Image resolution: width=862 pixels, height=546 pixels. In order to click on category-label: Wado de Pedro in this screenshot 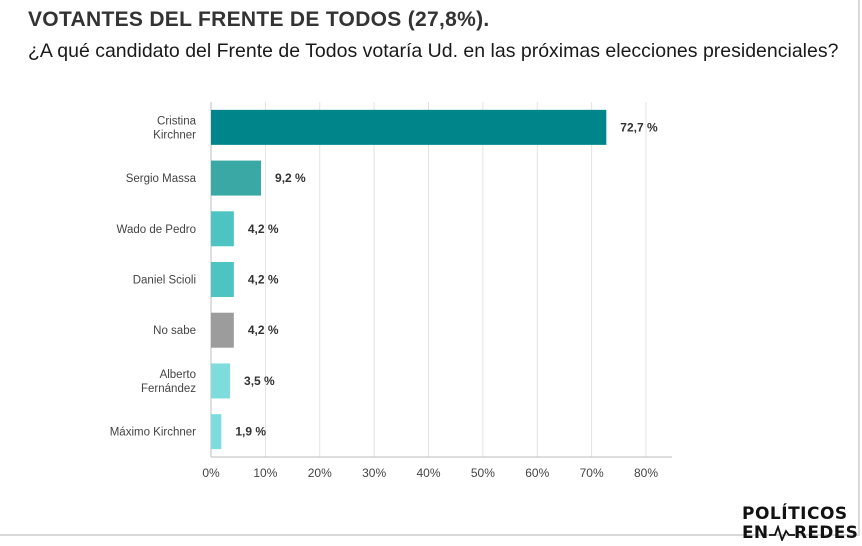, I will do `click(156, 230)`.